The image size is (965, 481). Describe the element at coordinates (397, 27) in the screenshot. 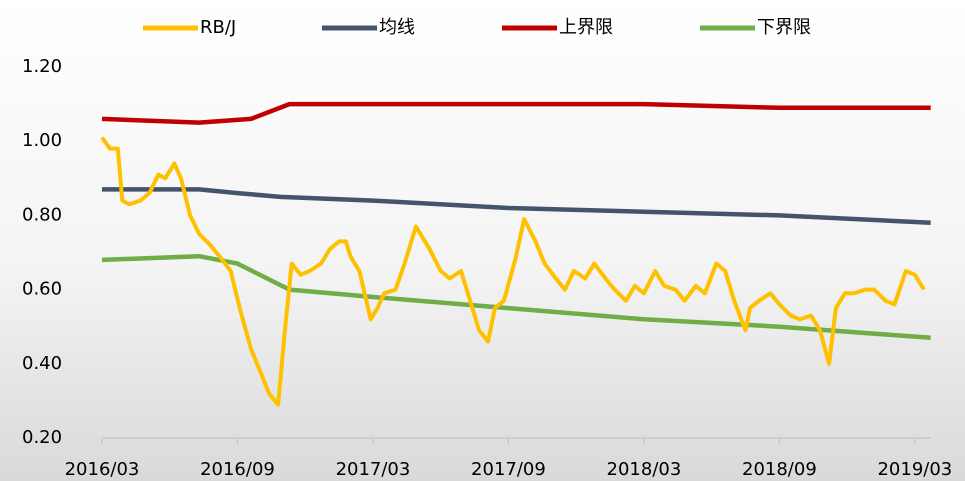

I see `legend-label: 均线` at that location.